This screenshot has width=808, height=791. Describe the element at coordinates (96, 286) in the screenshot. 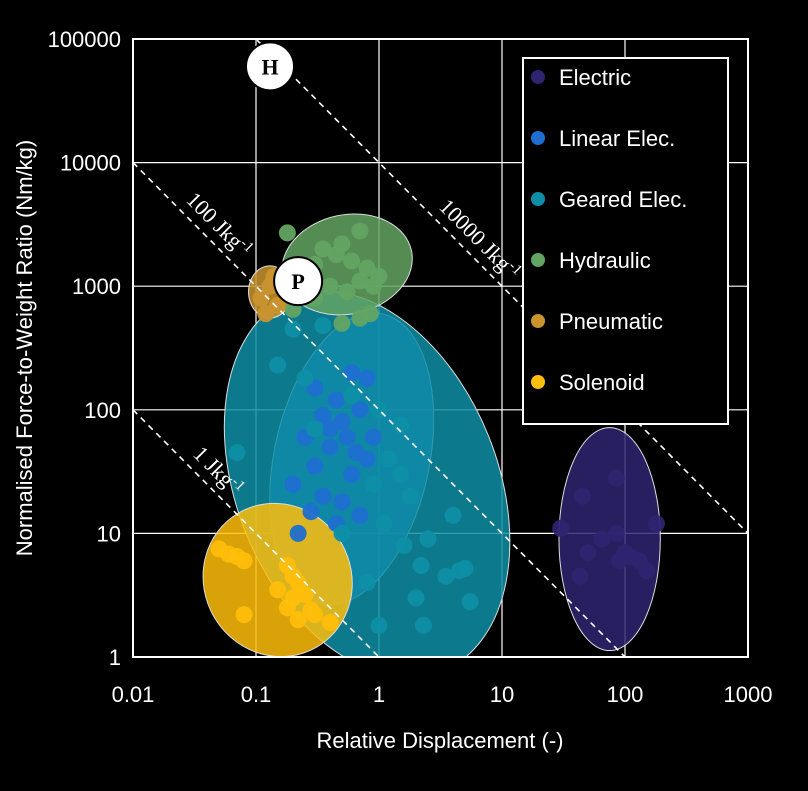

I see `y-tick-label: 1000` at that location.